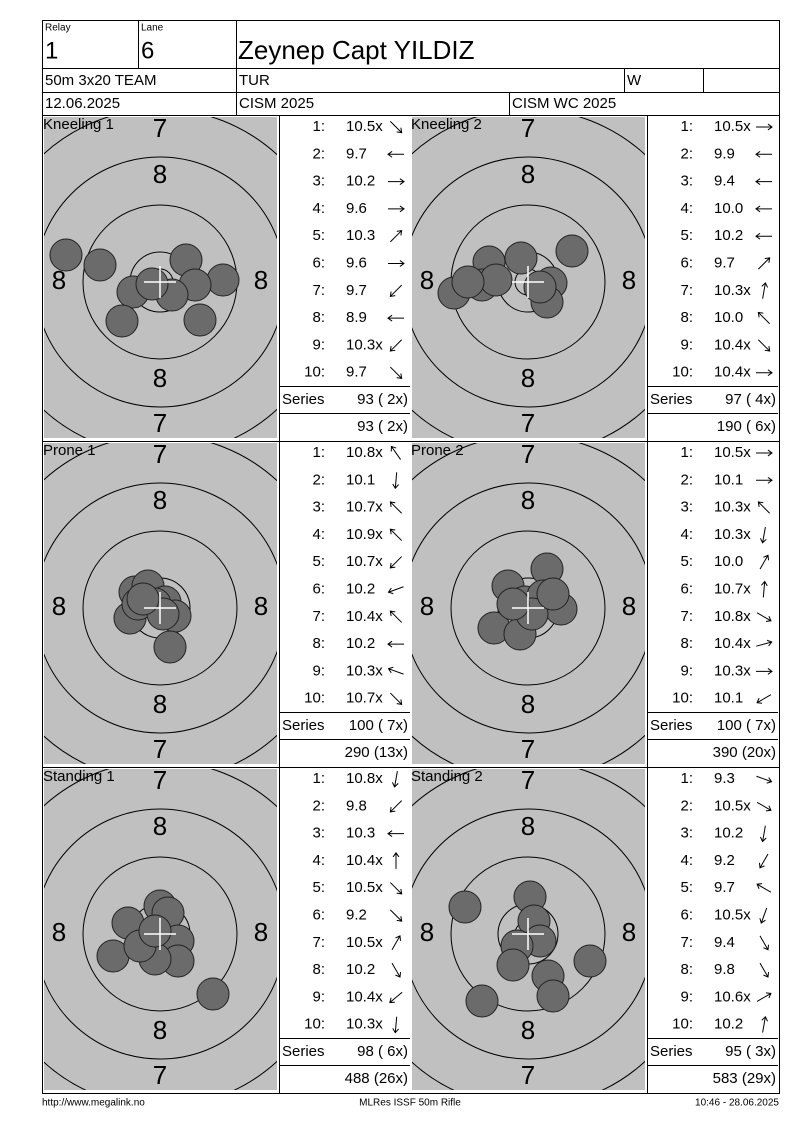  What do you see at coordinates (378, 725) in the screenshot?
I see `series-total: 100 ( 7x)` at bounding box center [378, 725].